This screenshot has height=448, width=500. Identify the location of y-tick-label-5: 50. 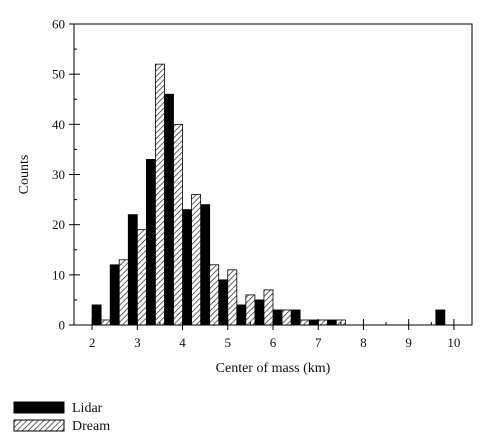
(58, 74).